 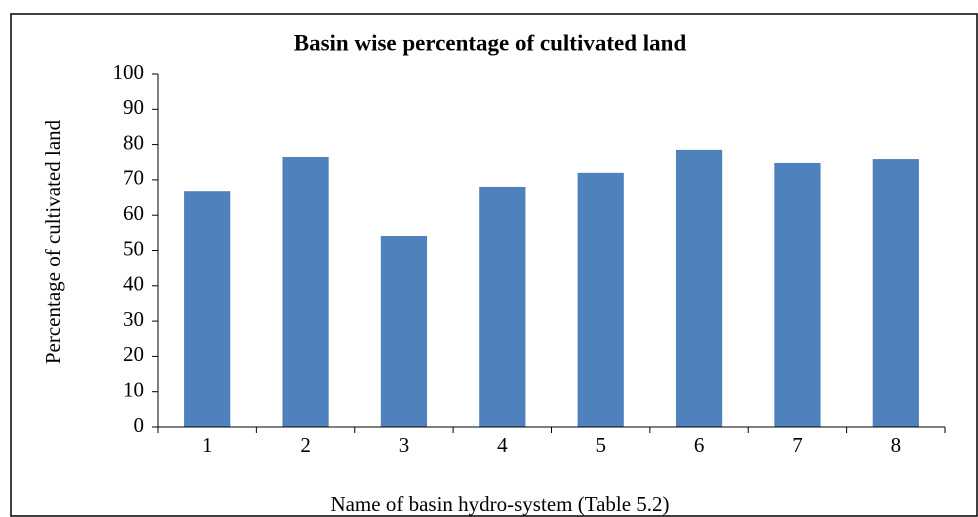 I want to click on x-tick-label: 8, so click(x=896, y=445).